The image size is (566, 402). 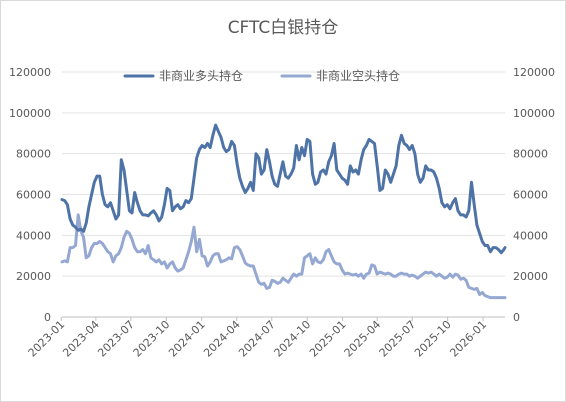 I want to click on y-tick-label: 20000, so click(x=33, y=276).